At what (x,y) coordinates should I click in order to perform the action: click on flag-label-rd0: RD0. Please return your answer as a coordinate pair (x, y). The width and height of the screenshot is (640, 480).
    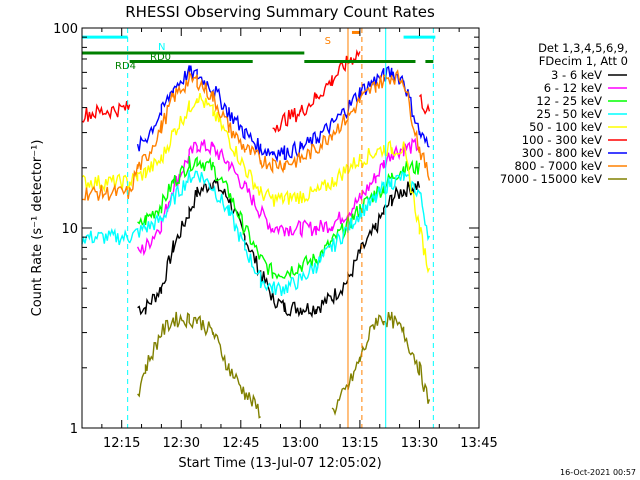
    Looking at the image, I should click on (160, 57).